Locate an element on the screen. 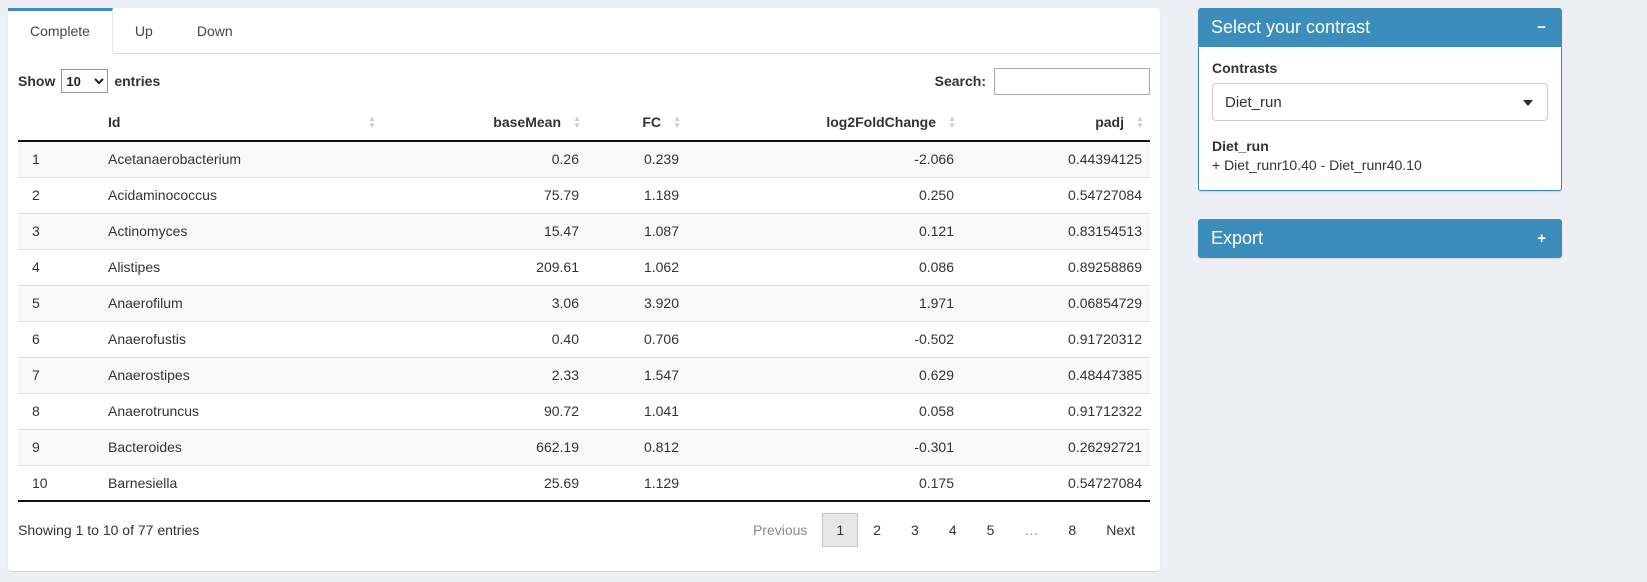 This screenshot has width=1647, height=582. cell-fc: 1.189 is located at coordinates (661, 195).